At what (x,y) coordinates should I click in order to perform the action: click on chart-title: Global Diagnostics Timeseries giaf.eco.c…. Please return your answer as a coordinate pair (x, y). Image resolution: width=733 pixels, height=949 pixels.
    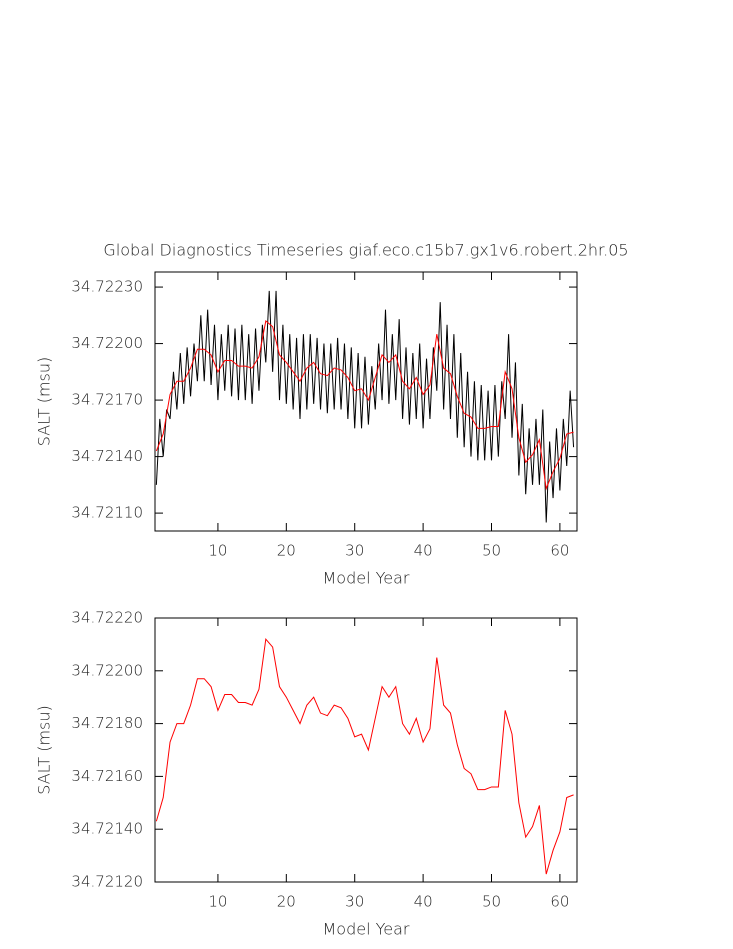
    Looking at the image, I should click on (365, 250).